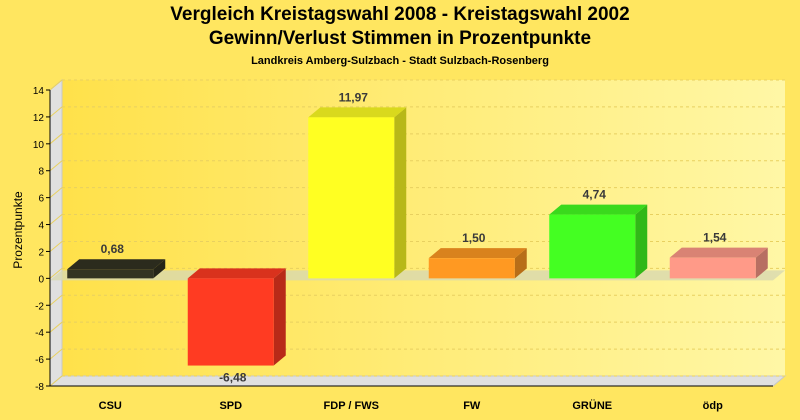 The image size is (800, 420). Describe the element at coordinates (39, 387) in the screenshot. I see `y-tick-label: -8` at that location.